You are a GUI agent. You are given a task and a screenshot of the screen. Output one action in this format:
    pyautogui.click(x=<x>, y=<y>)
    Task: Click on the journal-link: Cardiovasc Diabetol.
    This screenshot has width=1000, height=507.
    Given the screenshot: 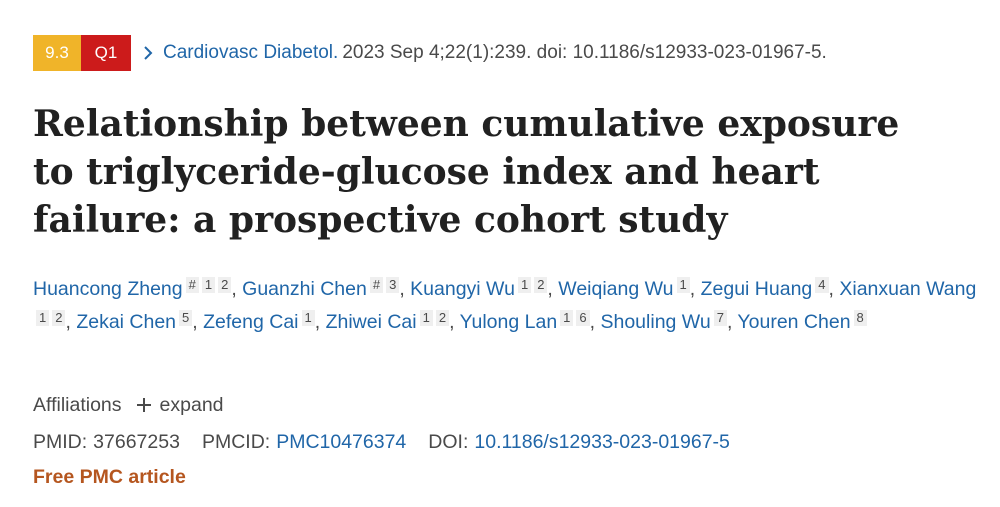 What is the action you would take?
    pyautogui.click(x=251, y=52)
    